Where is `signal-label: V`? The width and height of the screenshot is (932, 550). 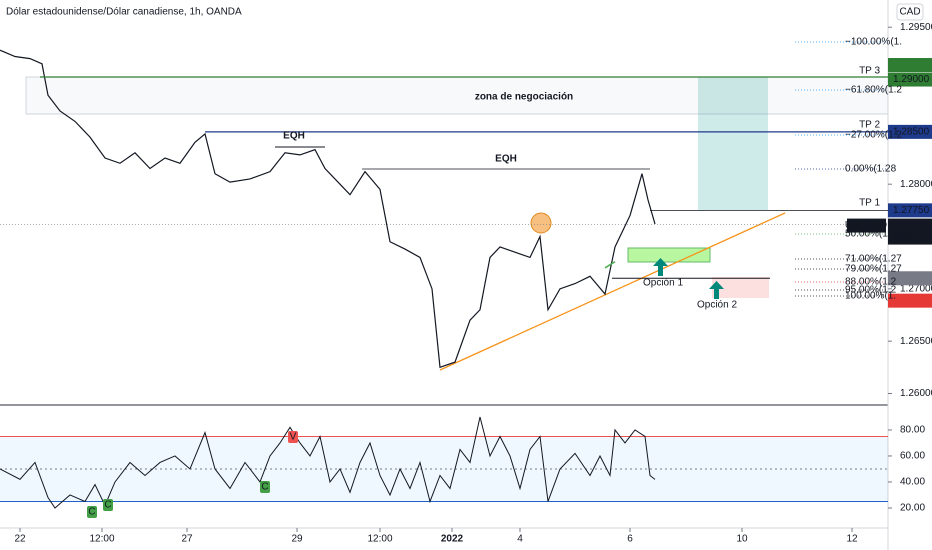 signal-label: V is located at coordinates (293, 437).